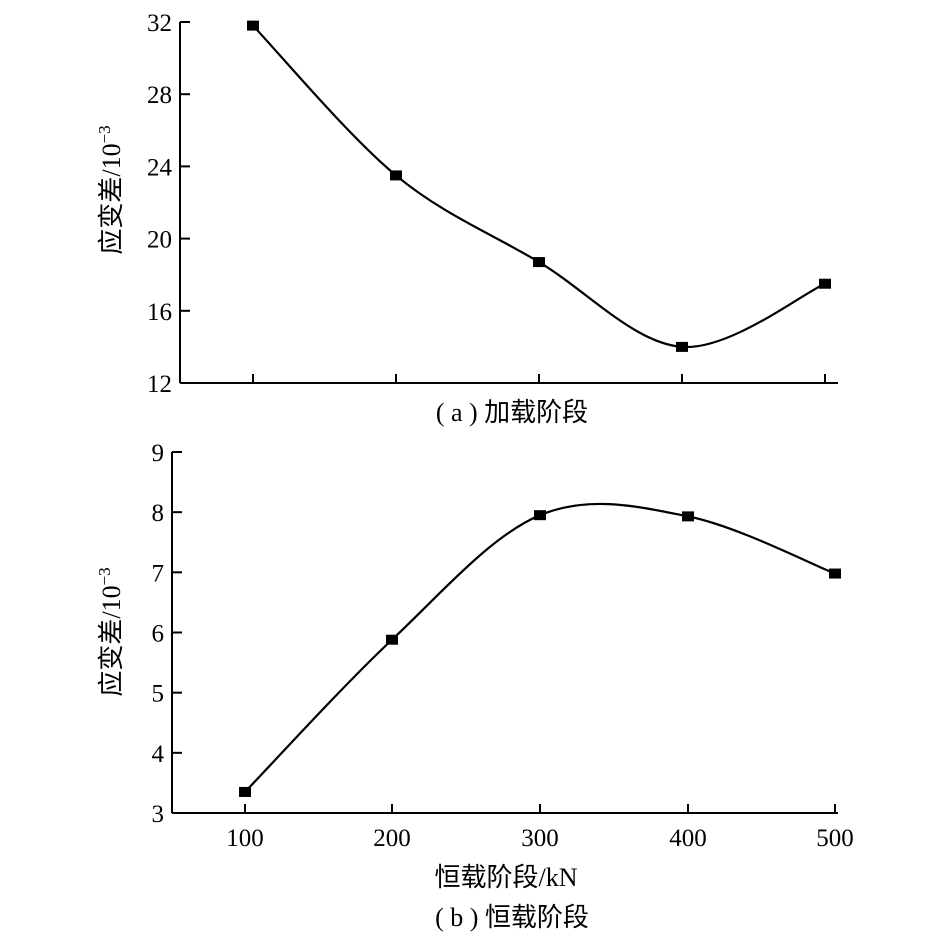  I want to click on chart-b-y-tick-label: 6, so click(158, 634).